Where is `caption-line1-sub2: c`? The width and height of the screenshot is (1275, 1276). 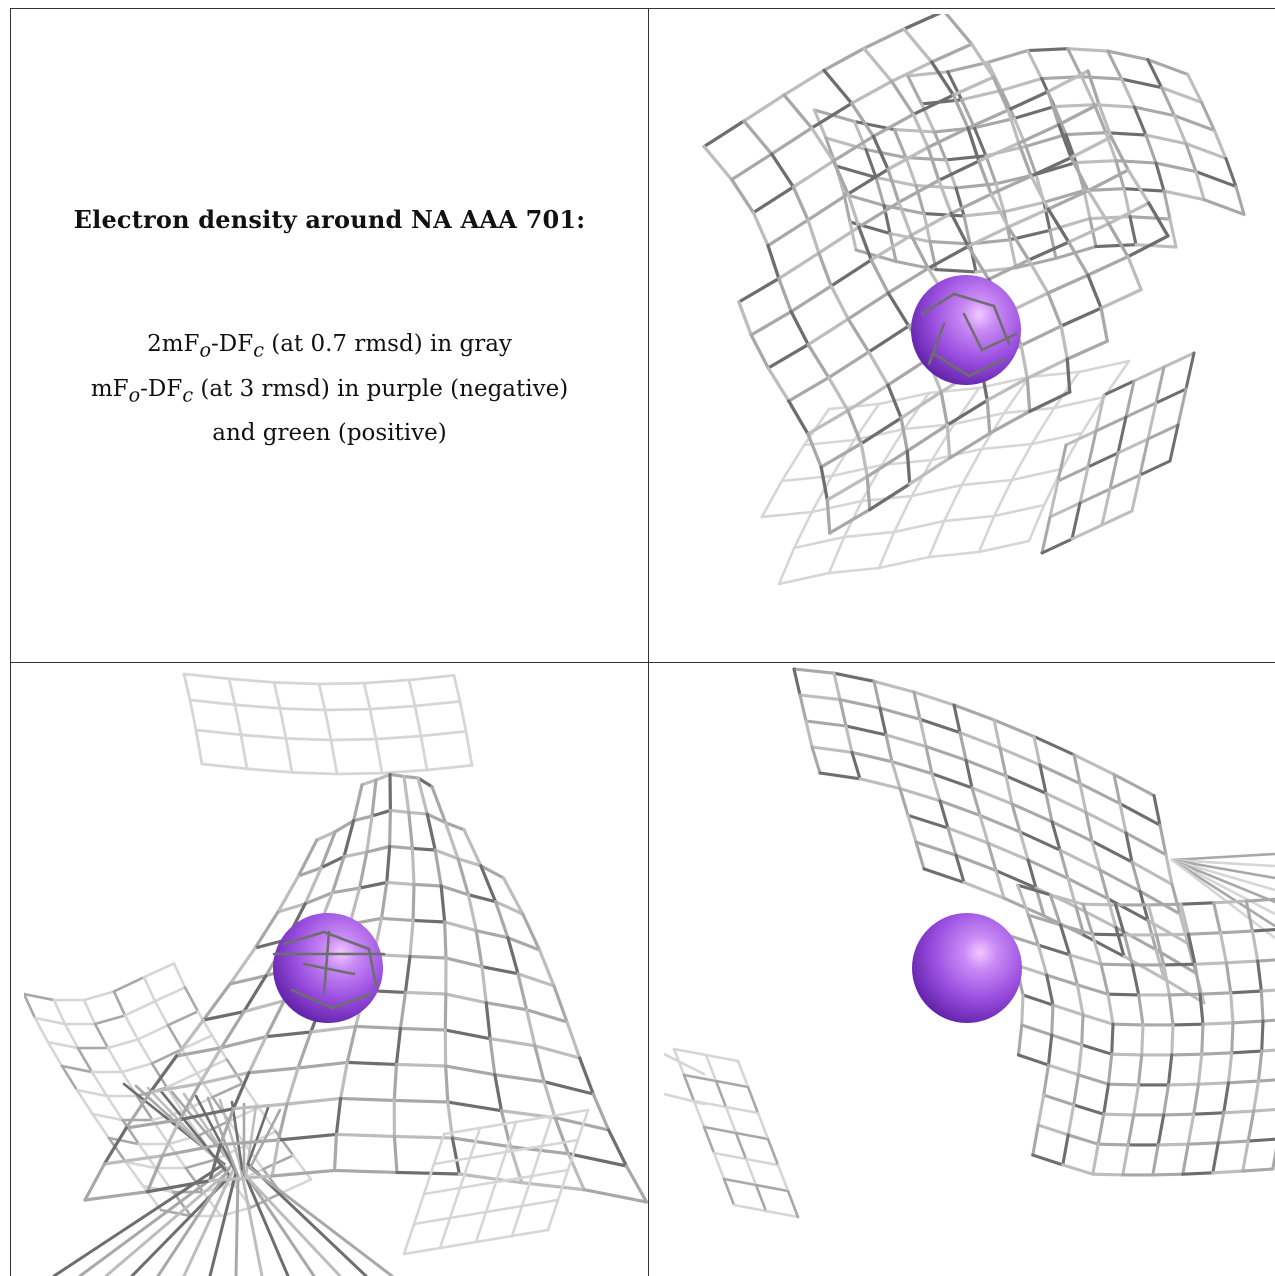 caption-line1-sub2: c is located at coordinates (258, 350).